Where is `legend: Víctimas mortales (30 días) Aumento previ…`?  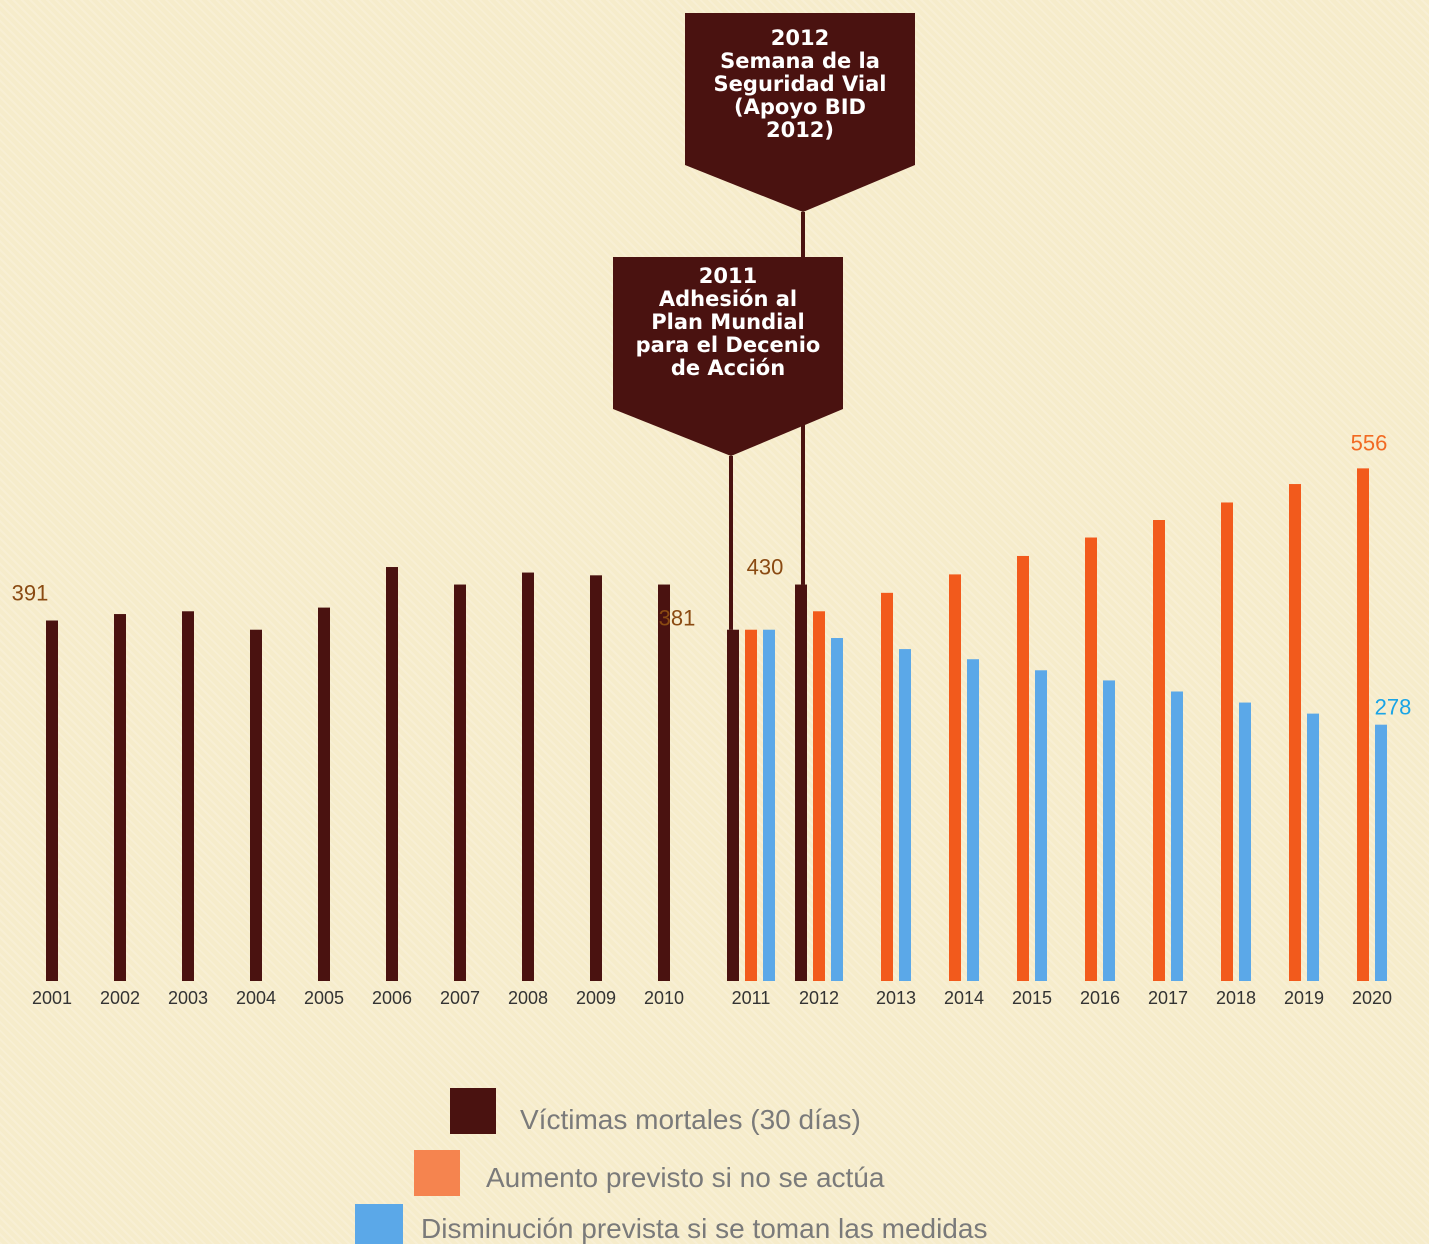 legend: Víctimas mortales (30 días) Aumento previ… is located at coordinates (671, 1166).